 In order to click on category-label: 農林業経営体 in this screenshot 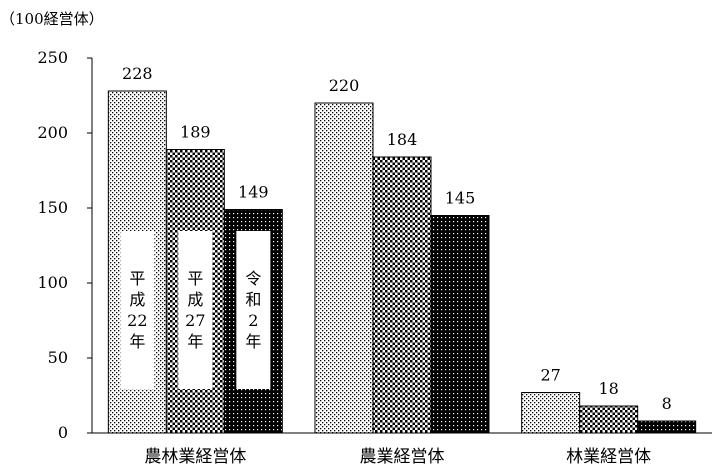, I will do `click(195, 457)`.